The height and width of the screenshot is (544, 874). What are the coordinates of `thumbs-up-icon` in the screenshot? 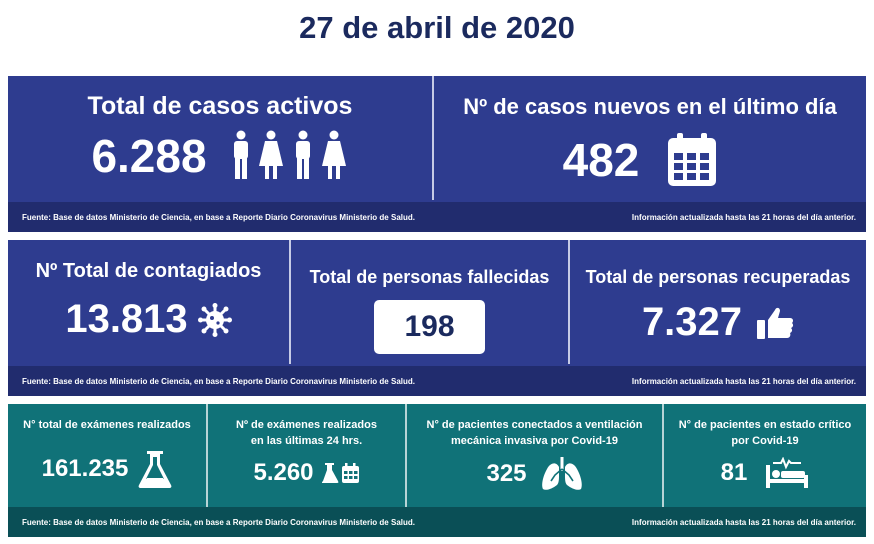 It's located at (775, 323).